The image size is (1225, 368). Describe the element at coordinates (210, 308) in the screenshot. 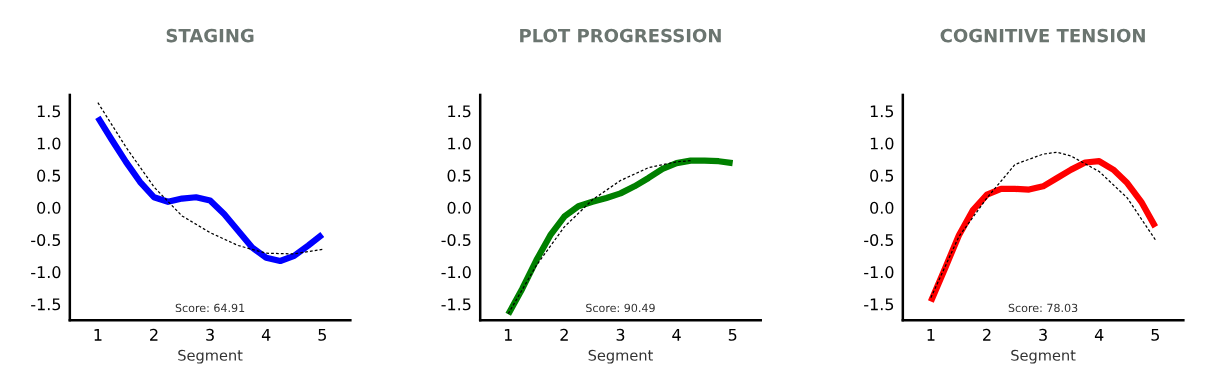

I see `annotation: Score: 64.91` at that location.